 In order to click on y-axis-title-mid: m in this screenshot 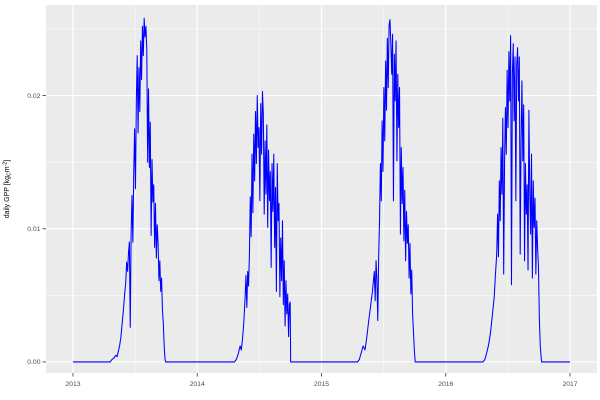, I will do `click(7, 169)`.